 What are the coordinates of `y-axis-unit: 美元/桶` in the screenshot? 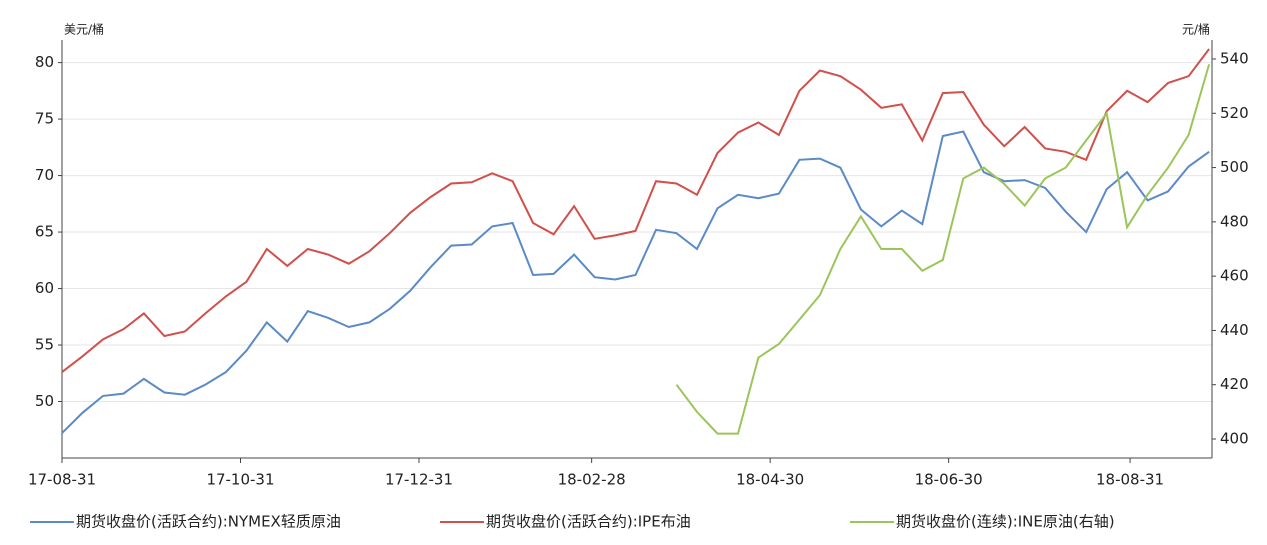 It's located at (84, 29).